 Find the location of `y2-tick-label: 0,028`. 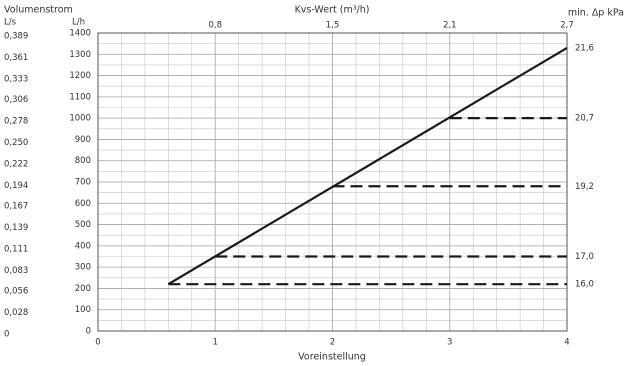

y2-tick-label: 0,028 is located at coordinates (16, 313).